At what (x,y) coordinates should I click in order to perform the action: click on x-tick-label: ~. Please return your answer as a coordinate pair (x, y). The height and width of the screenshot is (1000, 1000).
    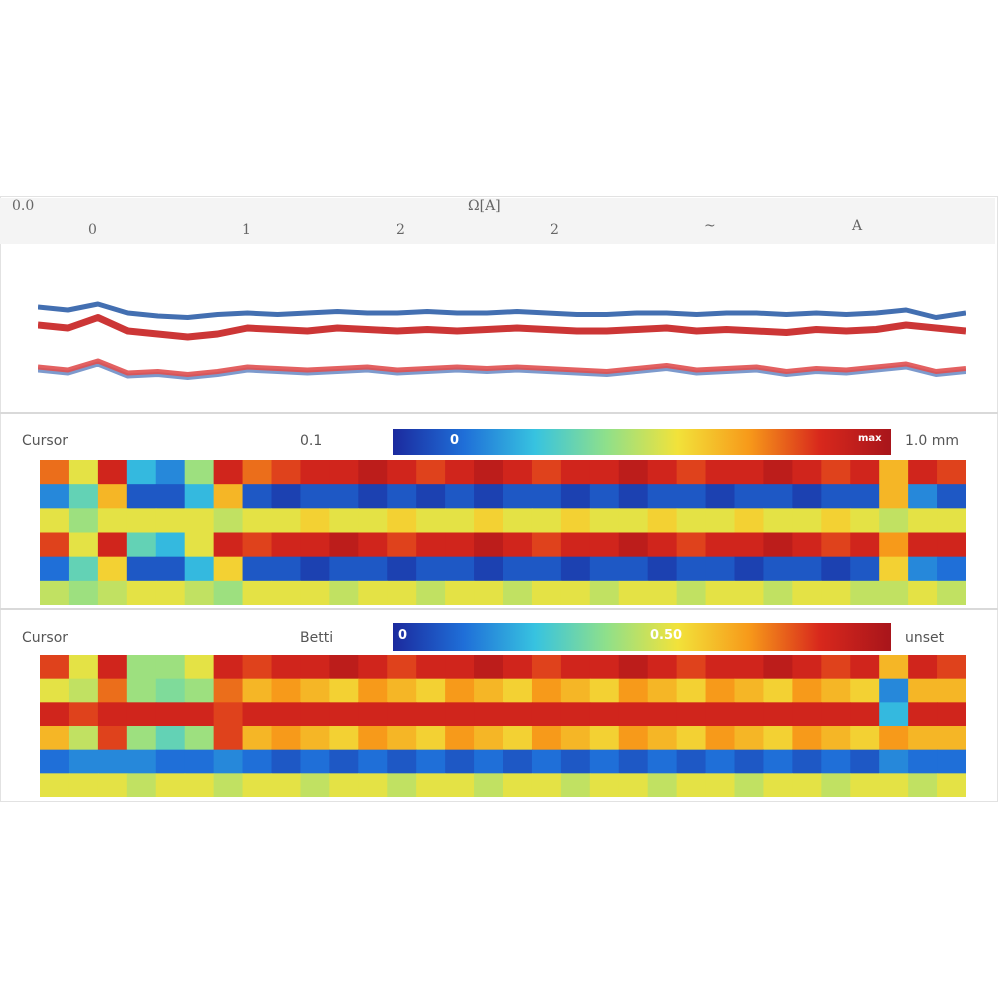
    Looking at the image, I should click on (710, 226).